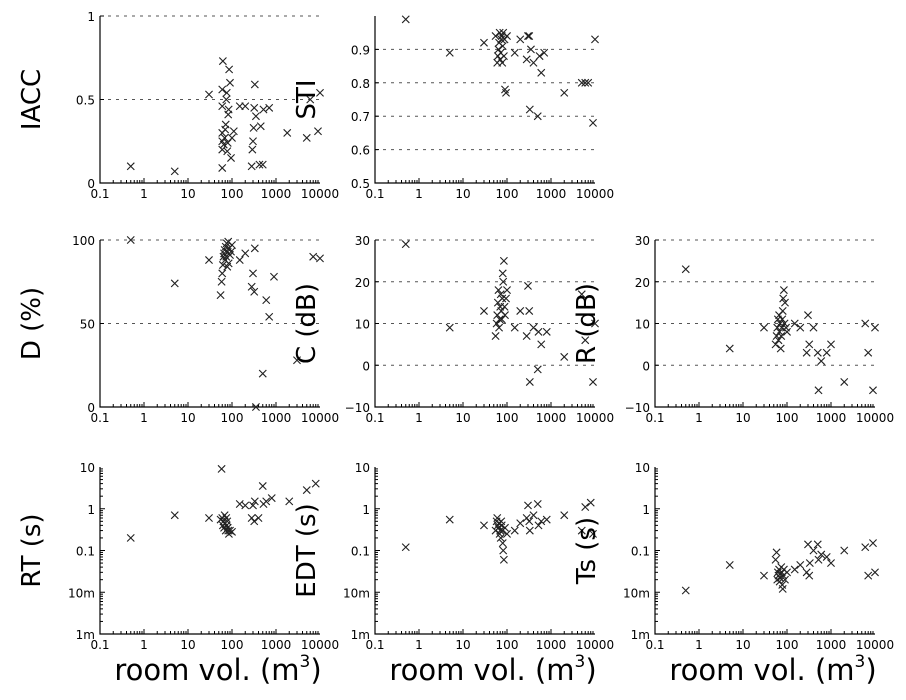 This screenshot has height=700, width=906. Describe the element at coordinates (178, 329) in the screenshot. I see `panel-d: 0.1 1 10 100 1000 10000 0 50 100 D (%)` at that location.